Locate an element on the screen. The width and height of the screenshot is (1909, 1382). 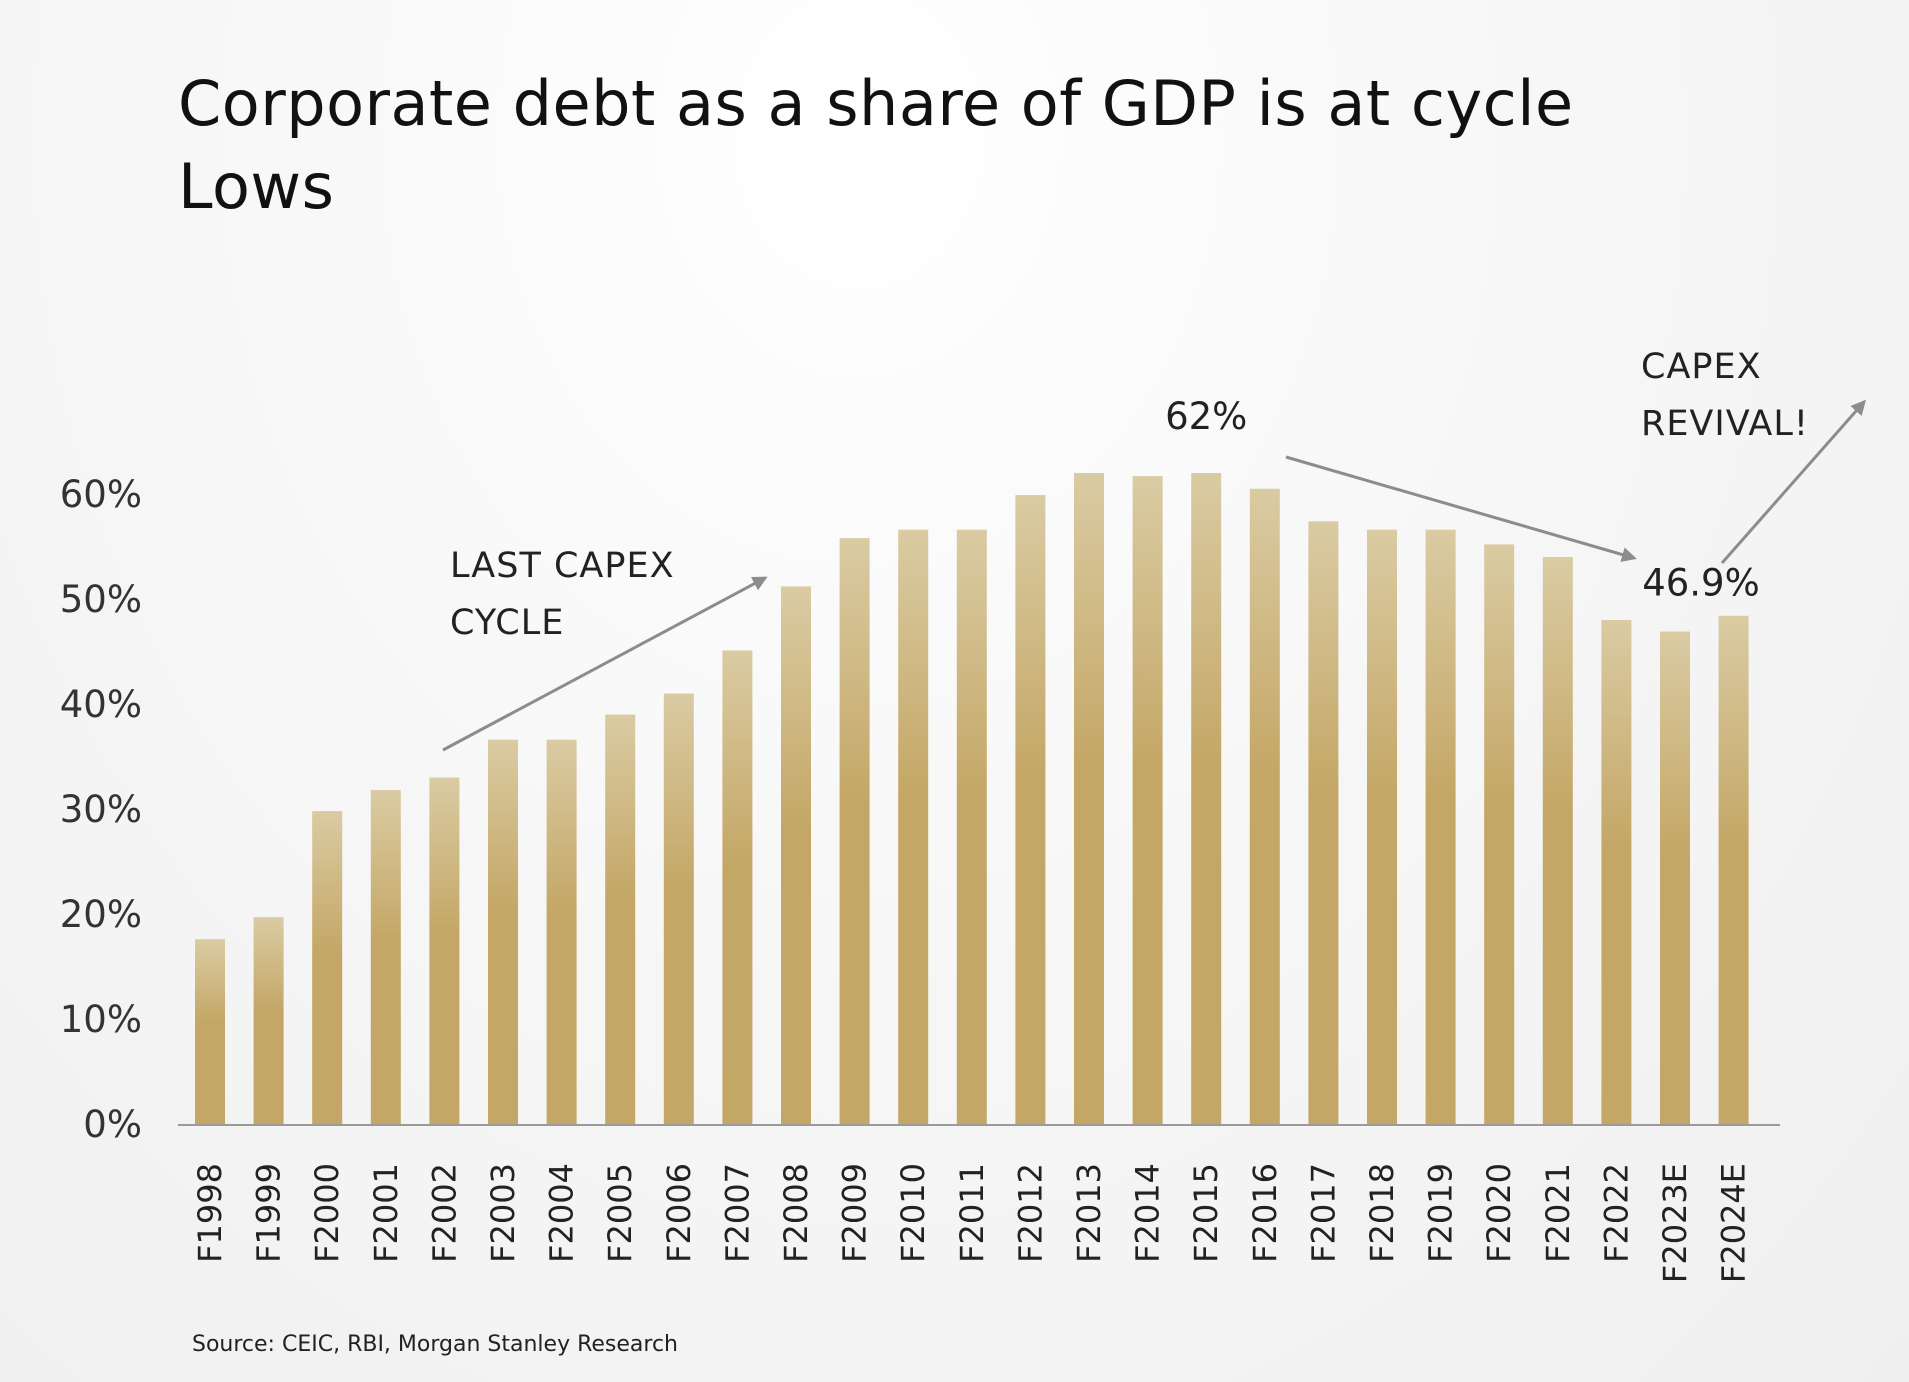
x-tick-label: F2014 is located at coordinates (1148, 1213).